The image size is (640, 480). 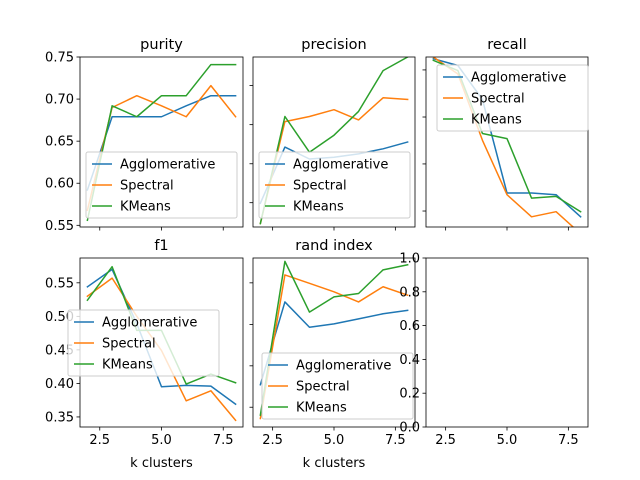 What do you see at coordinates (59, 142) in the screenshot?
I see `y-tick-label: 0.65` at bounding box center [59, 142].